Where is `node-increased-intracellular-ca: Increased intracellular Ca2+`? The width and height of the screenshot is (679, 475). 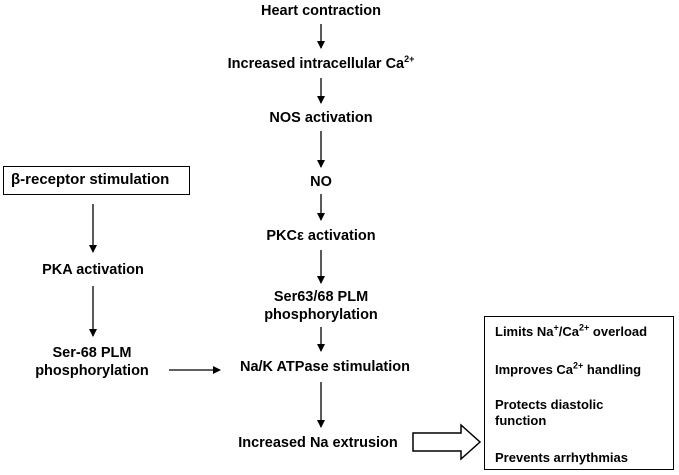 node-increased-intracellular-ca: Increased intracellular Ca2+ is located at coordinates (321, 63).